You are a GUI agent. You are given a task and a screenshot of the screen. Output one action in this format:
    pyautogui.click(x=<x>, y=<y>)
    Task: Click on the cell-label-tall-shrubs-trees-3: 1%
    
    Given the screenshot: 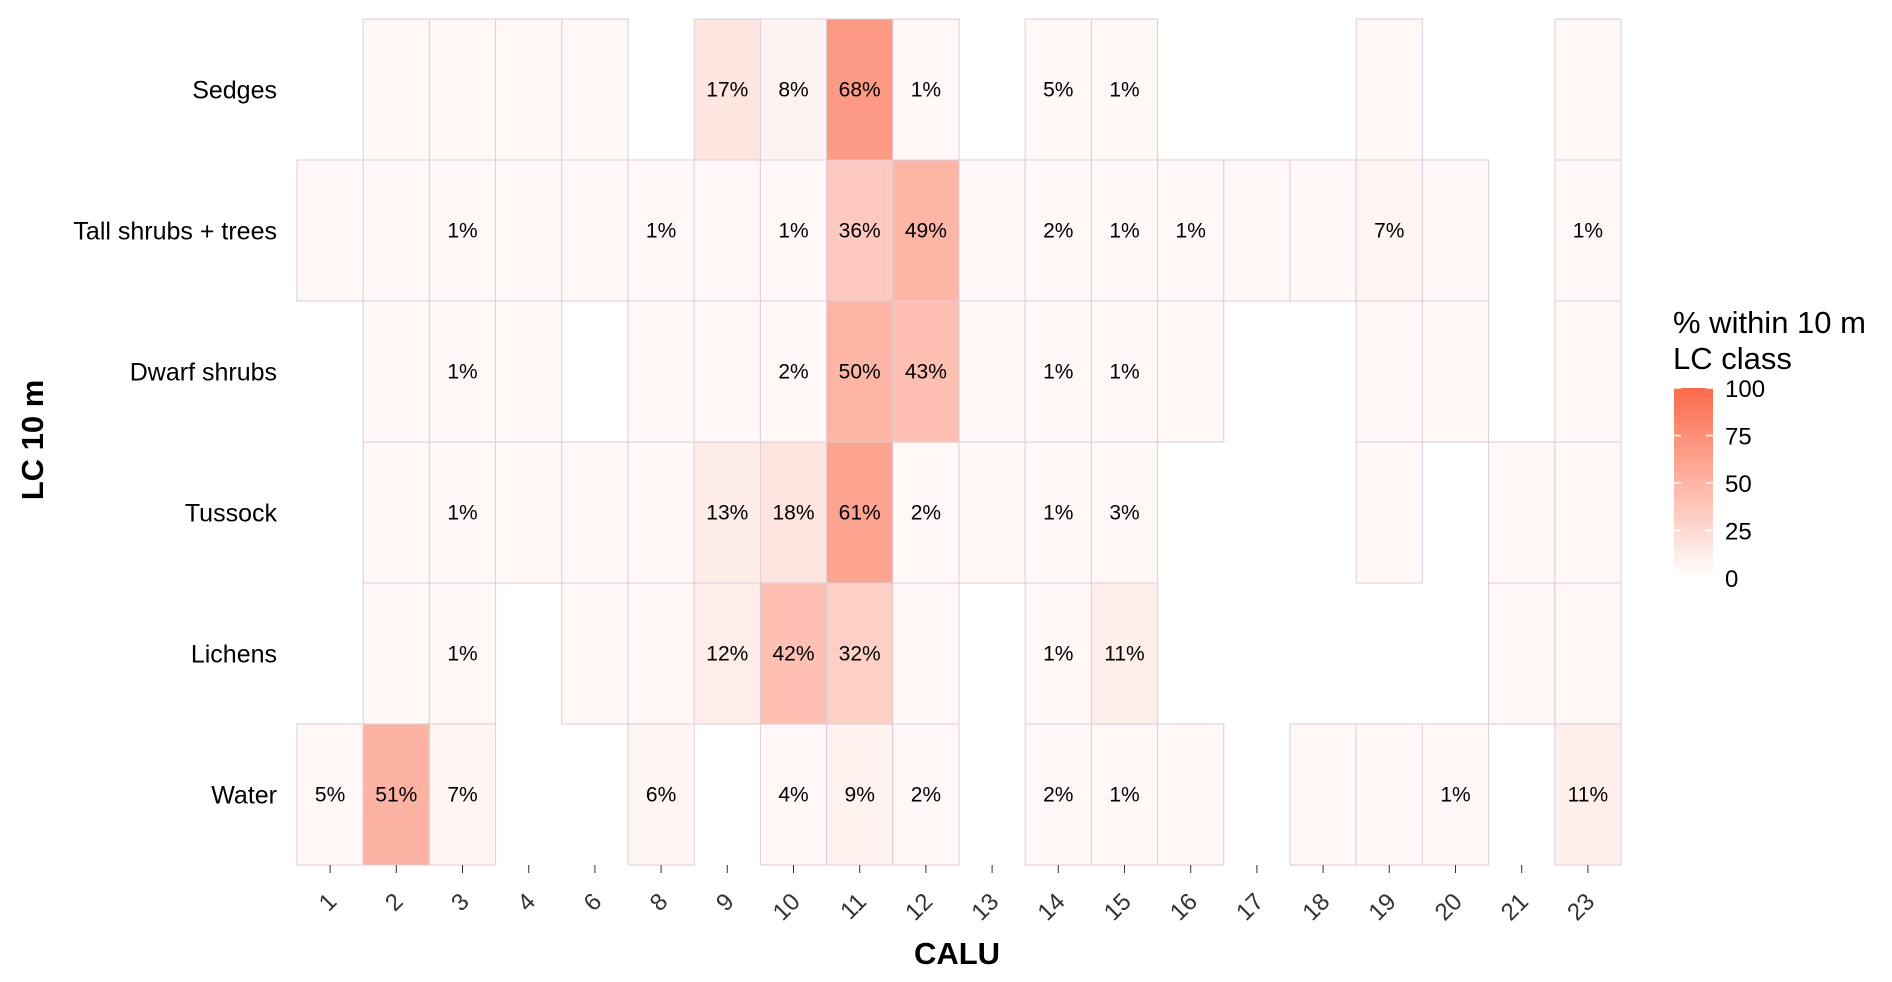 What is the action you would take?
    pyautogui.click(x=462, y=231)
    